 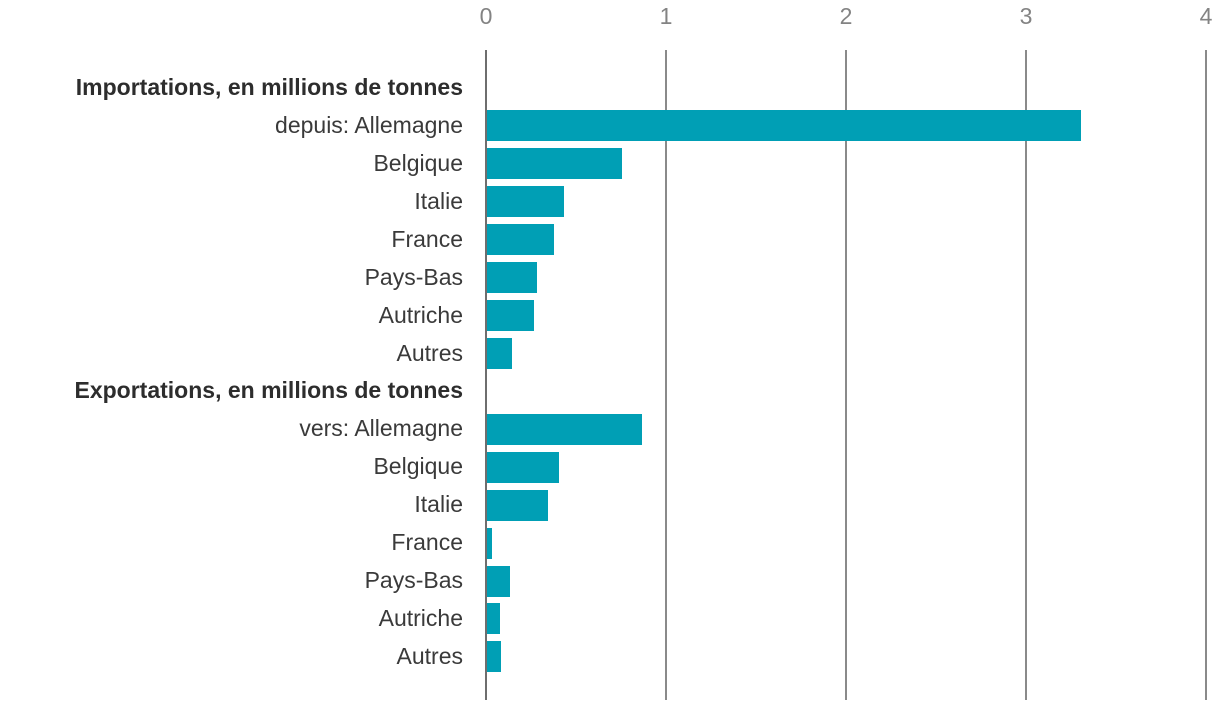 What do you see at coordinates (269, 390) in the screenshot?
I see `section-header: Exportations, en millions de tonnes` at bounding box center [269, 390].